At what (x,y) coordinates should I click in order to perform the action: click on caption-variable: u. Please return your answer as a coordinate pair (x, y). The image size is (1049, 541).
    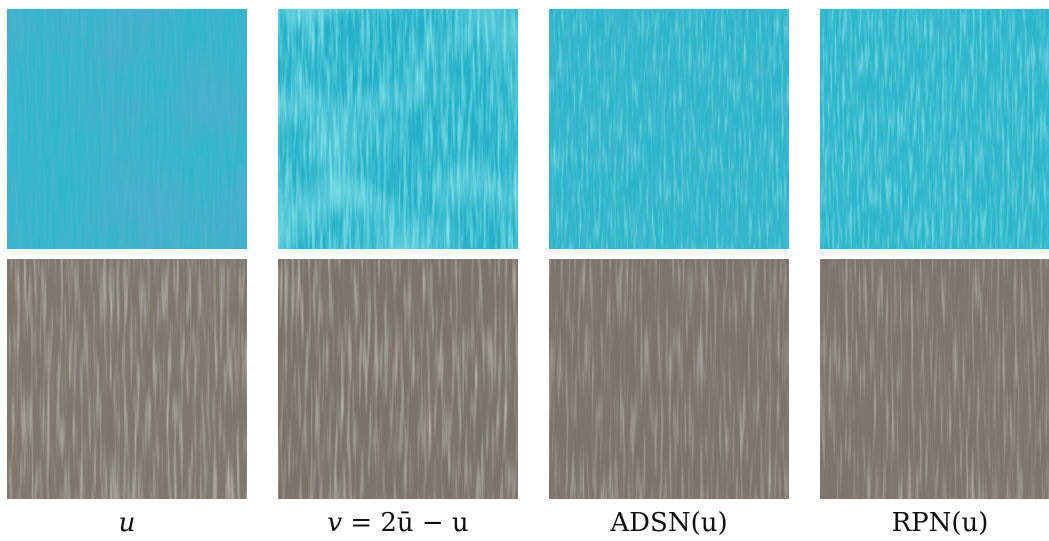
    Looking at the image, I should click on (127, 523).